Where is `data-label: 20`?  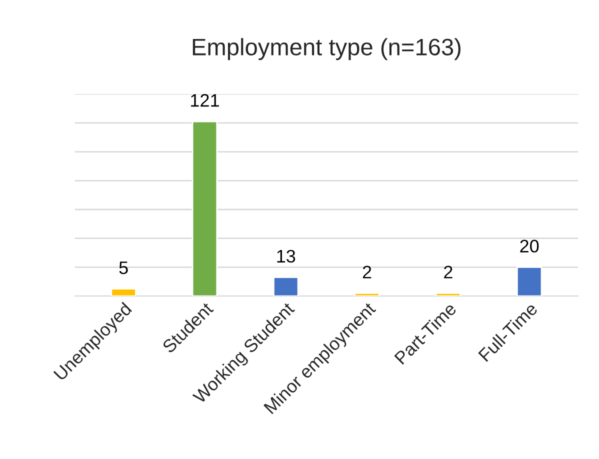
data-label: 20 is located at coordinates (529, 246).